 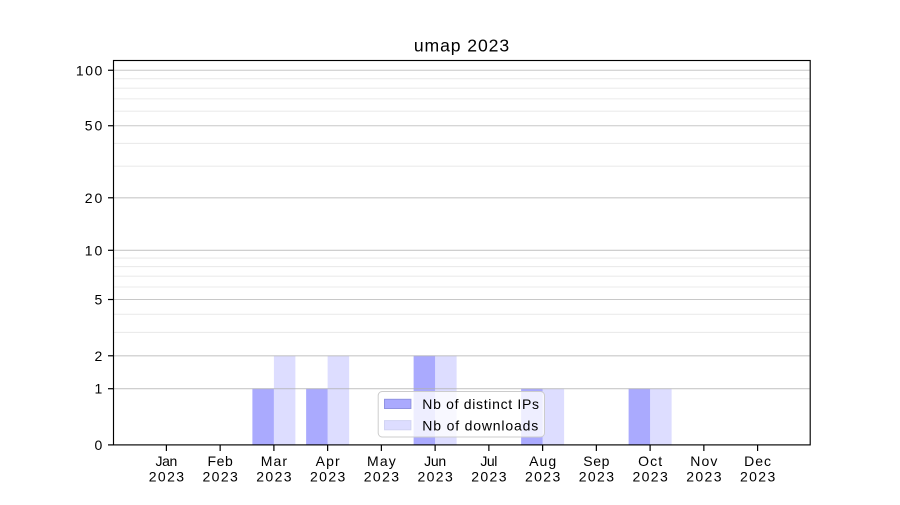 What do you see at coordinates (167, 461) in the screenshot?
I see `svg-text: Jan` at bounding box center [167, 461].